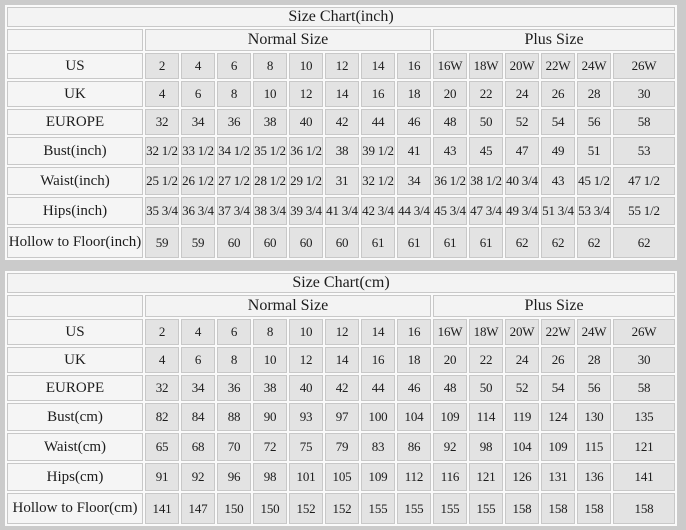 The height and width of the screenshot is (530, 686). I want to click on size-cell: 38 1/2, so click(486, 181).